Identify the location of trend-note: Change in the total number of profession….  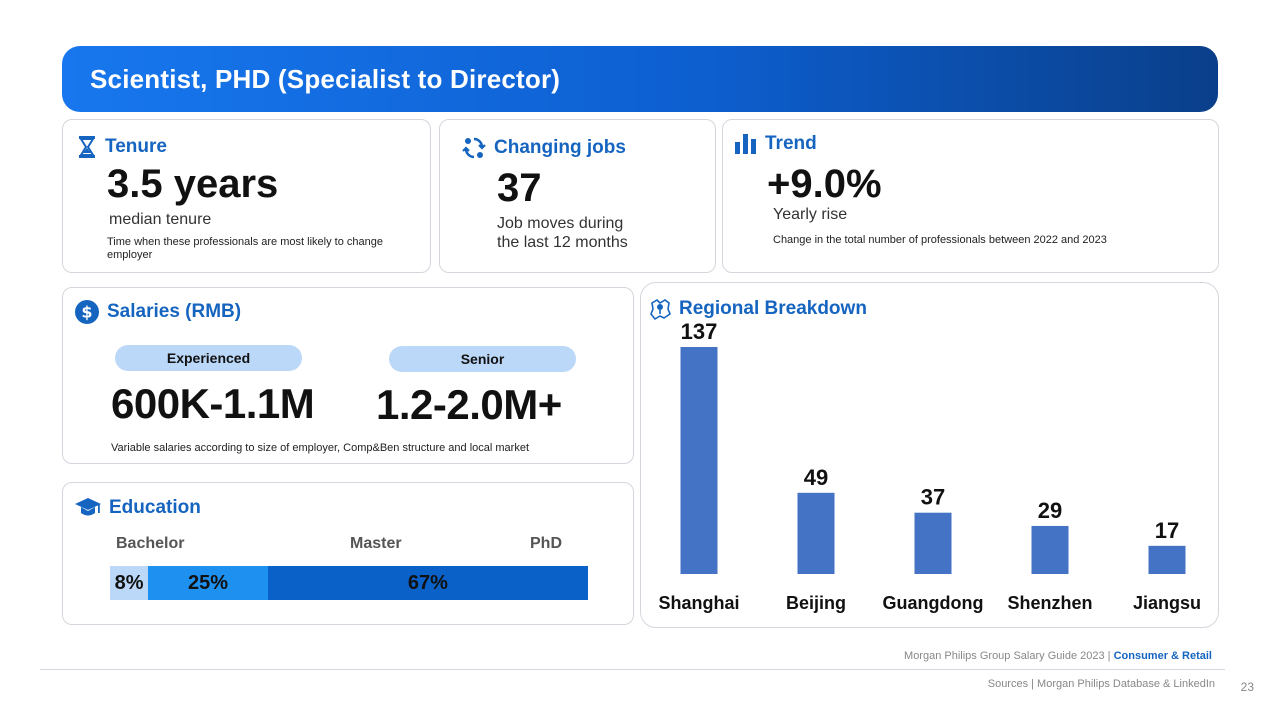
(940, 240).